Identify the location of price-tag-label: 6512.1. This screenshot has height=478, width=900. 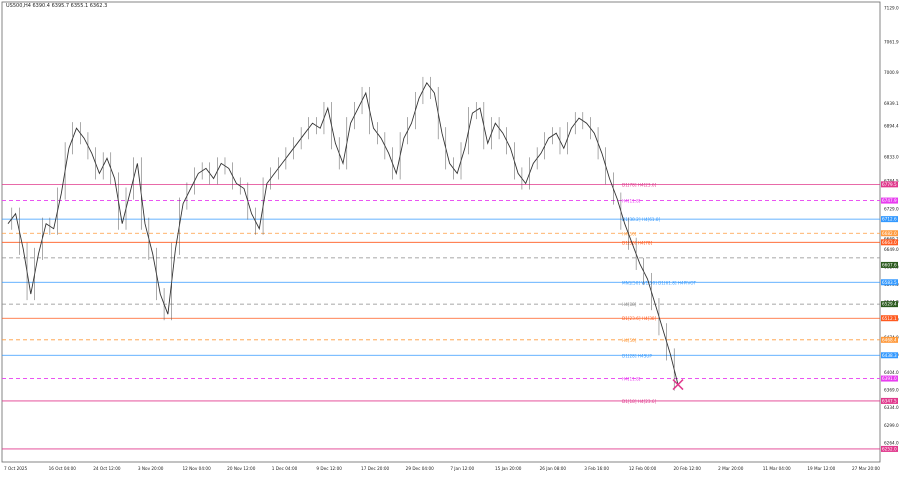
(889, 318).